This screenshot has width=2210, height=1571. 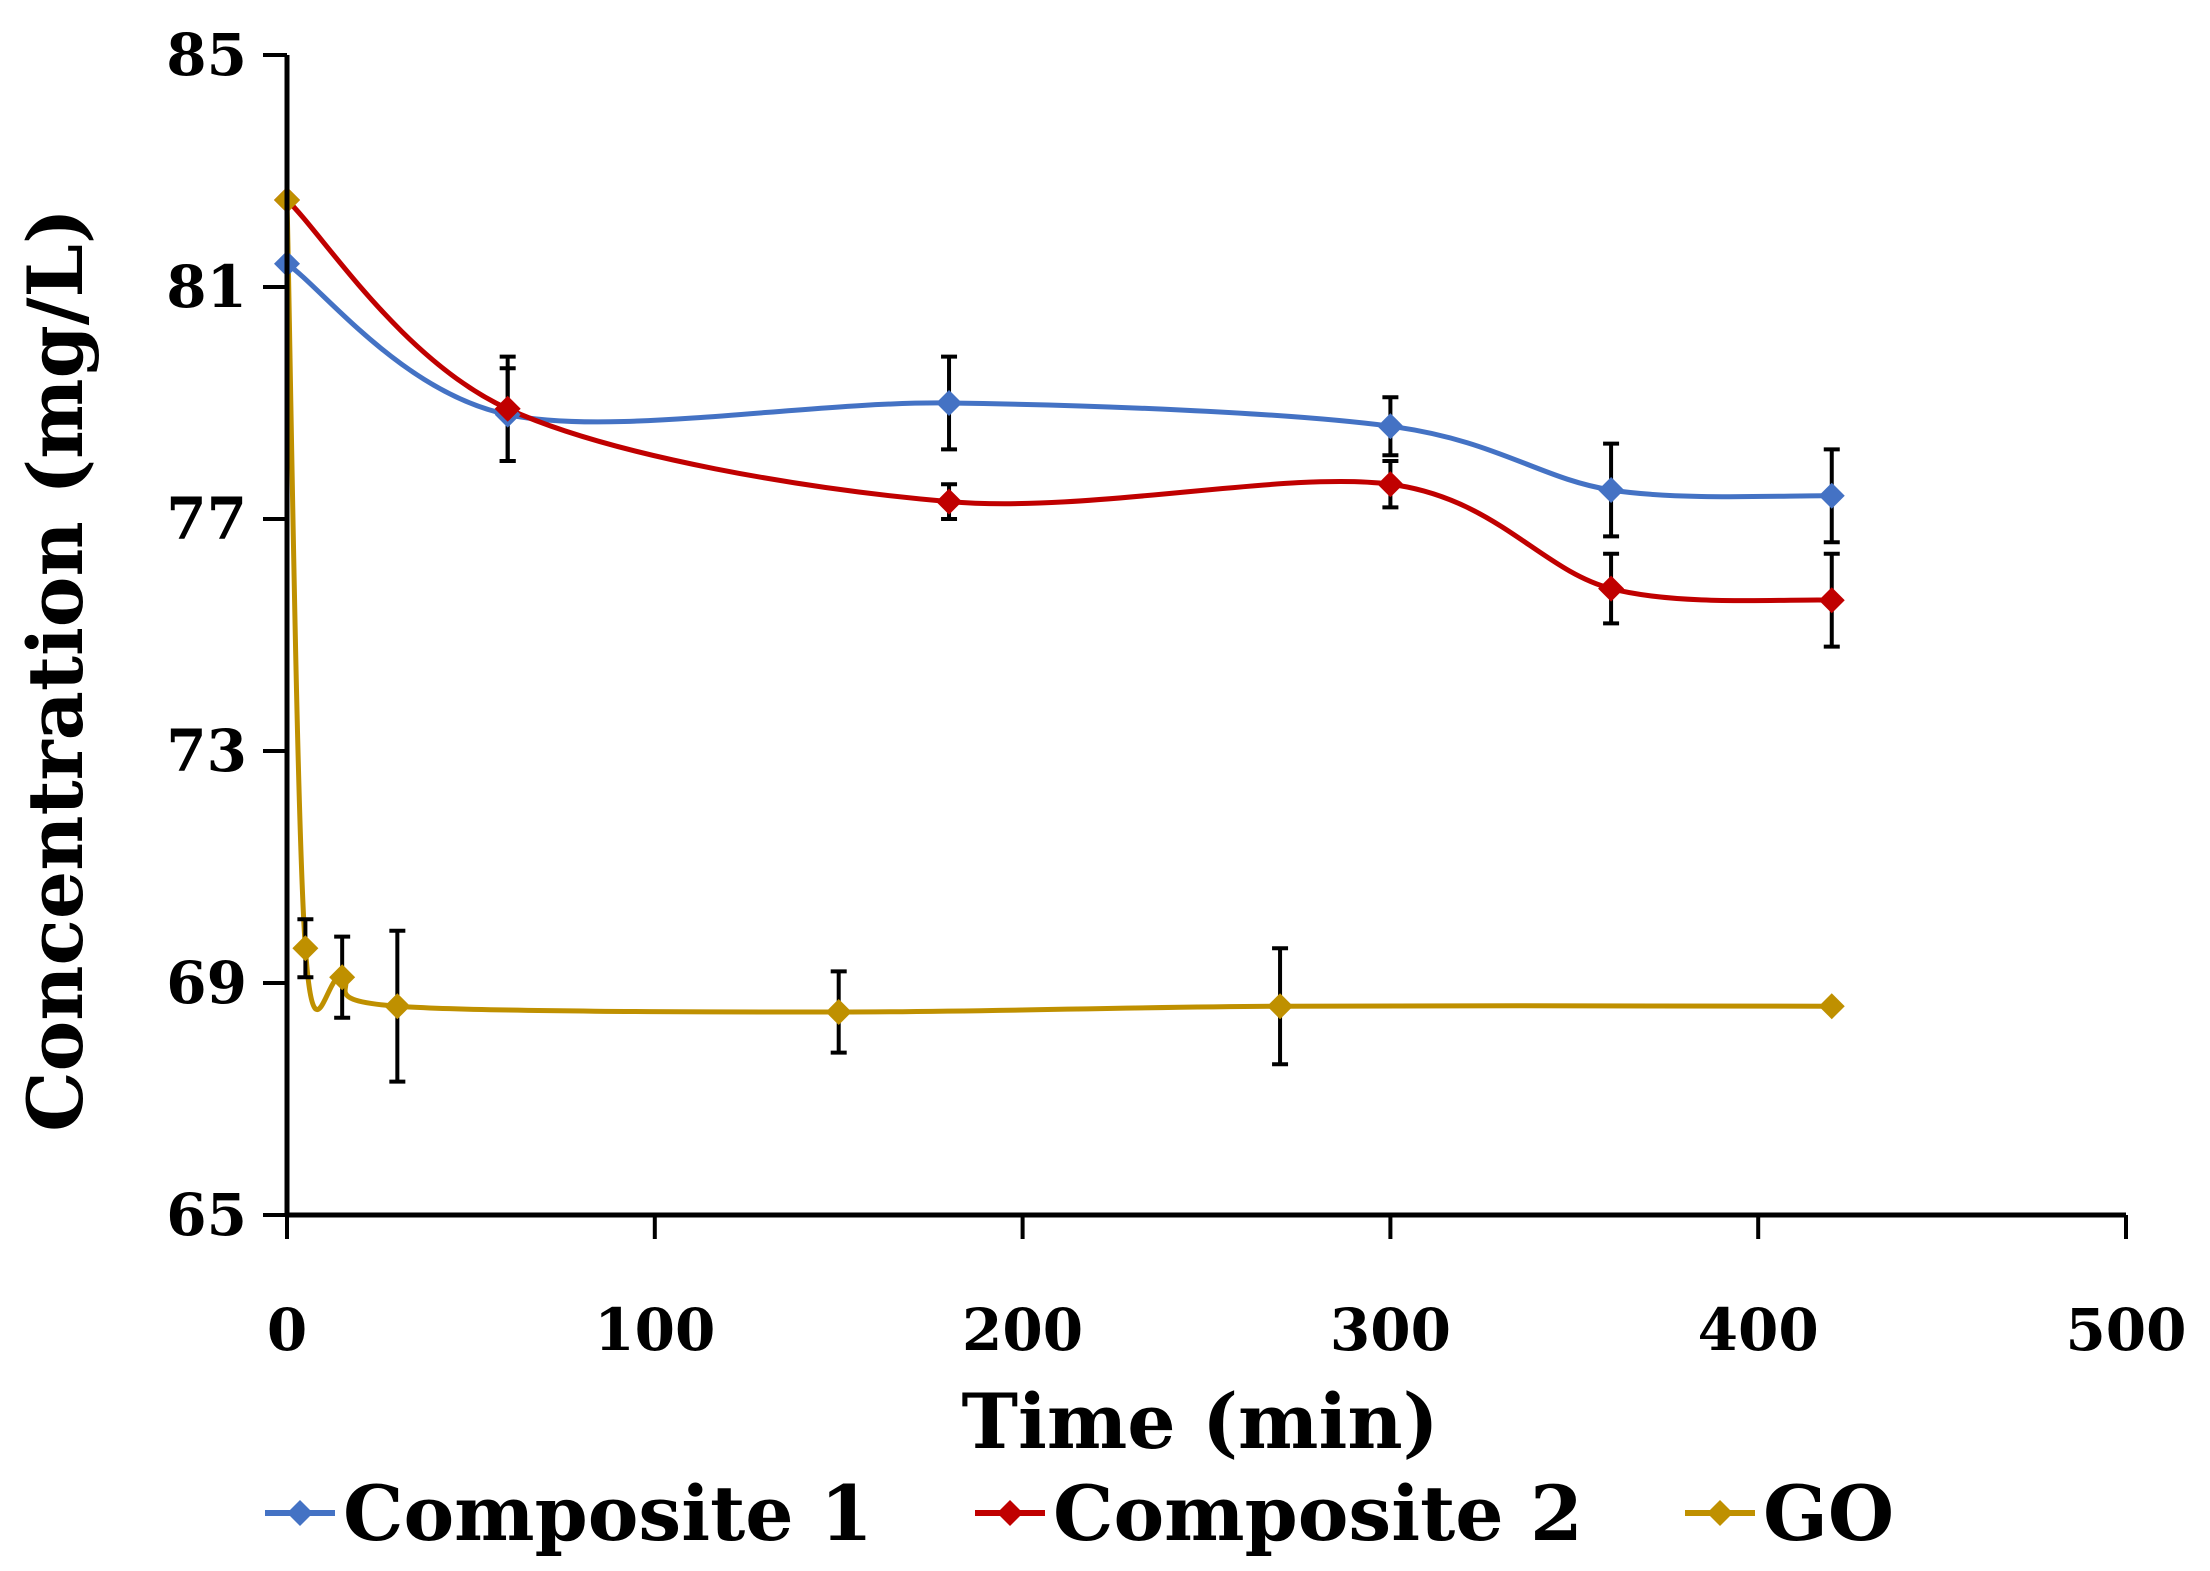 What do you see at coordinates (1199, 1421) in the screenshot?
I see `x-axis-title: Time (min)` at bounding box center [1199, 1421].